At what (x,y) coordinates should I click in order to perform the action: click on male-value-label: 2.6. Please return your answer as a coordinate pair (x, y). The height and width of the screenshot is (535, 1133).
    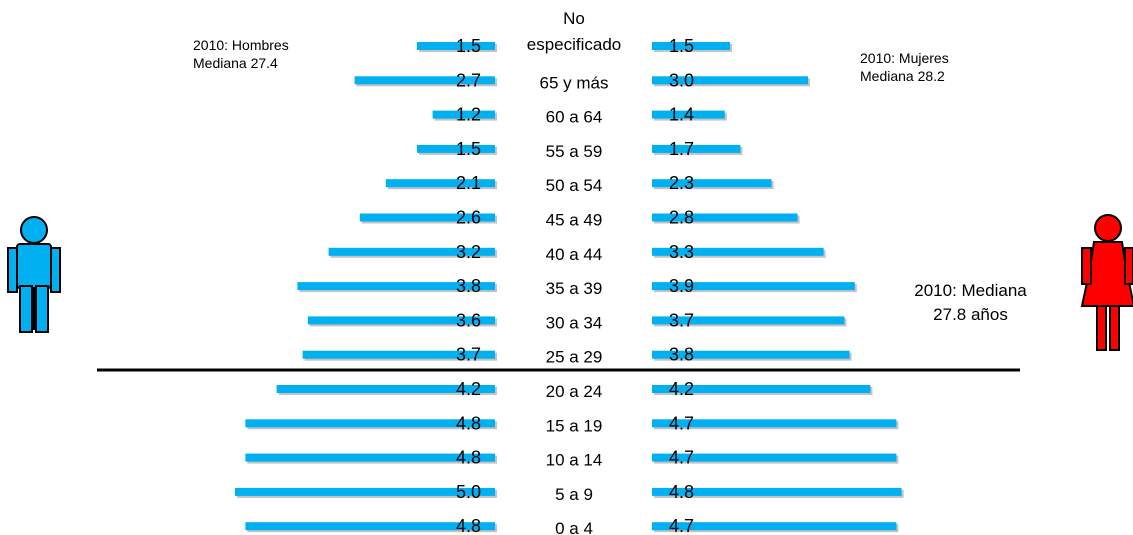
    Looking at the image, I should click on (468, 218).